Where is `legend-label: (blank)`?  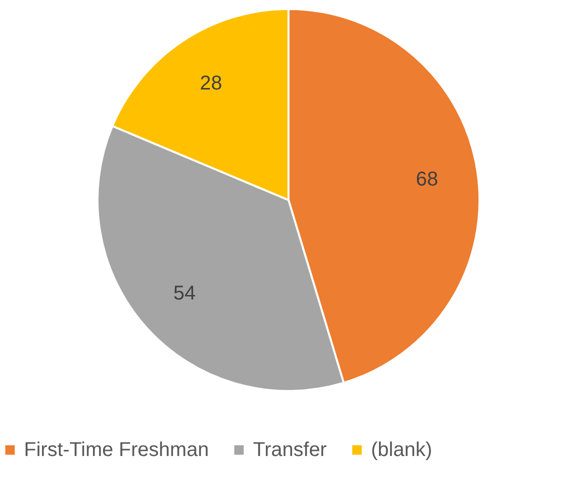
legend-label: (blank) is located at coordinates (401, 450).